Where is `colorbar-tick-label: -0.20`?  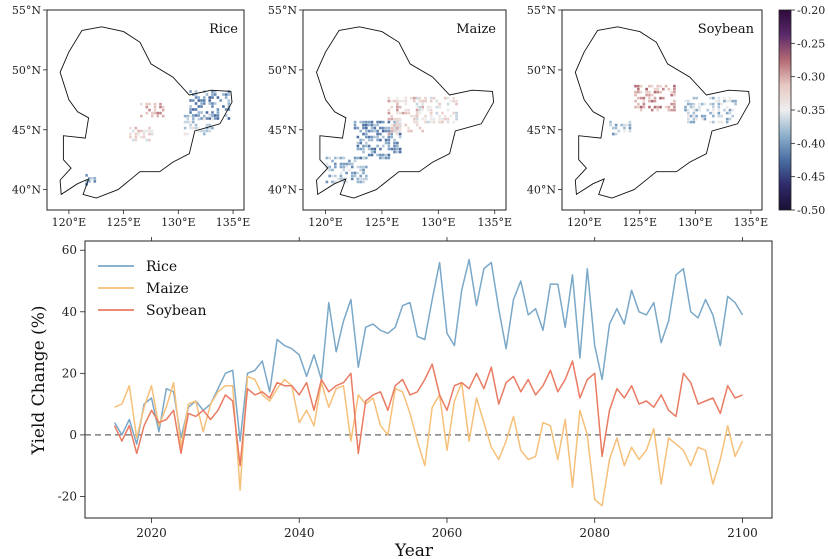 colorbar-tick-label: -0.20 is located at coordinates (811, 10).